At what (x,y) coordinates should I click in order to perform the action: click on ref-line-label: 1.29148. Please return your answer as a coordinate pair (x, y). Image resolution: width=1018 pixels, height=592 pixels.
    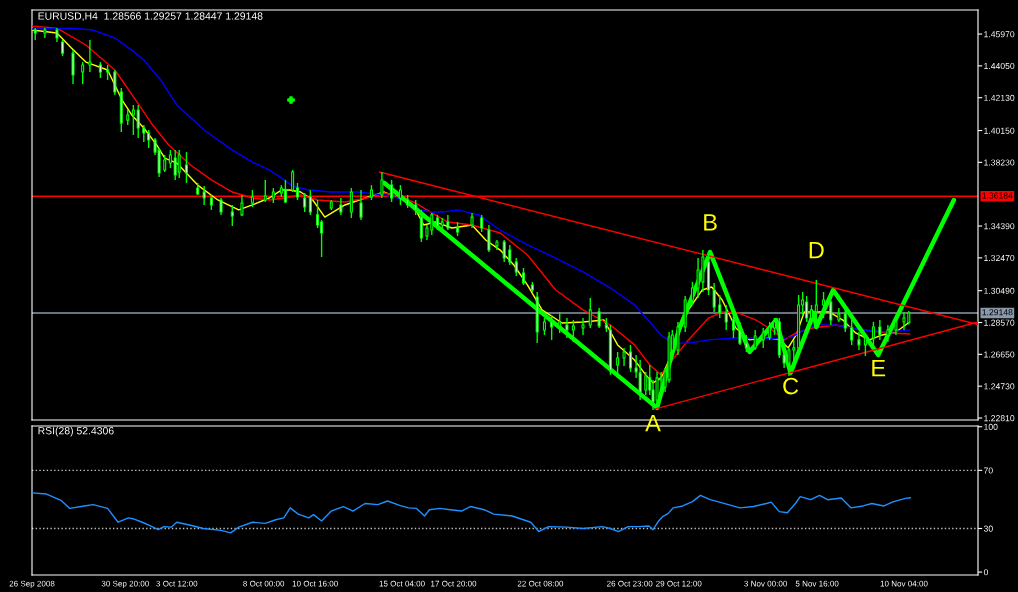
    Looking at the image, I should click on (997, 312).